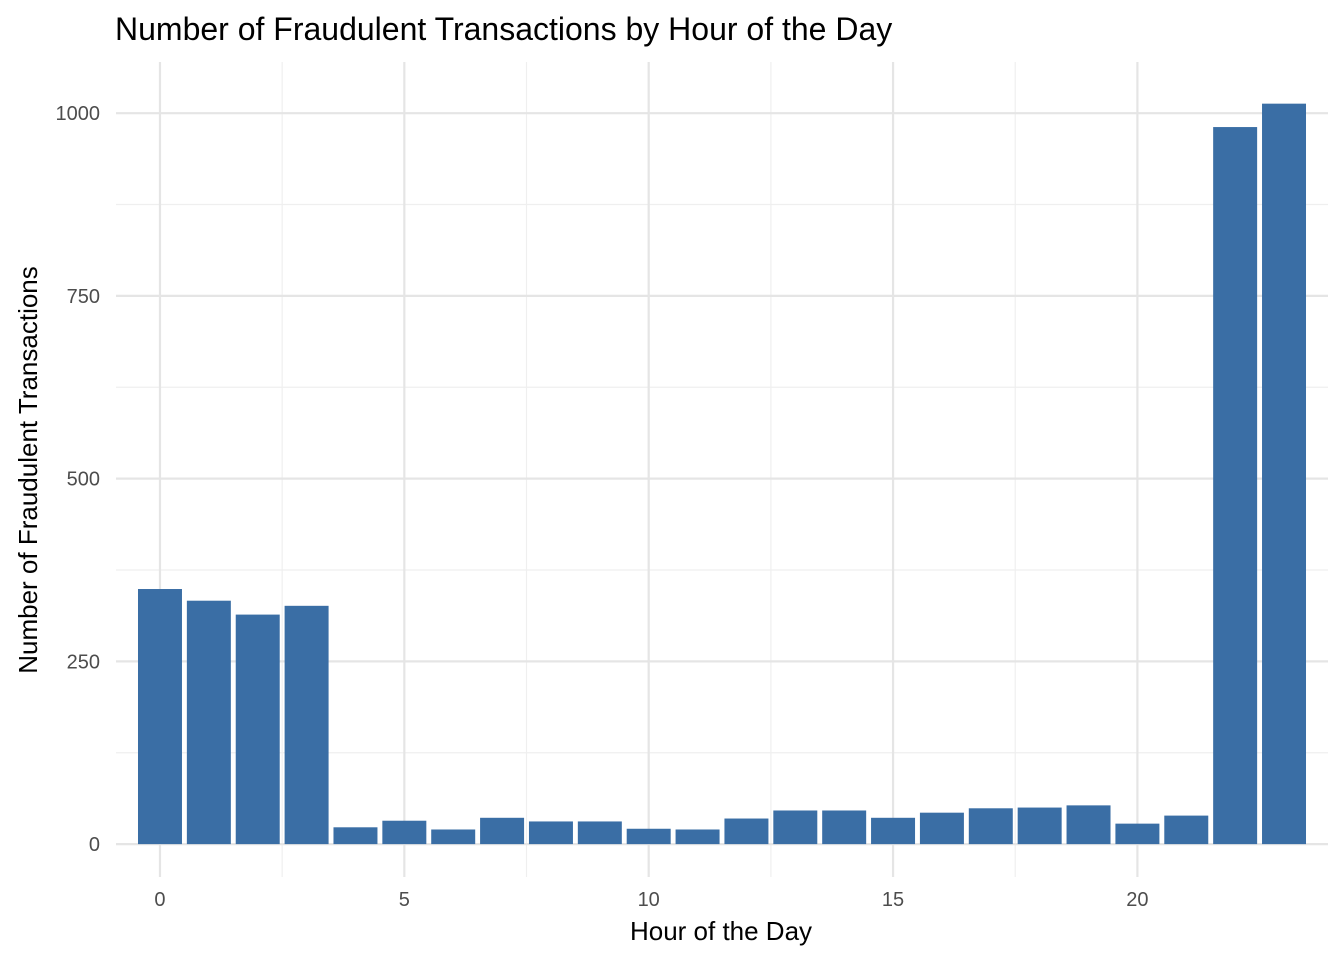  What do you see at coordinates (28, 470) in the screenshot?
I see `y-axis-label: Number of Fraudulent Transactions` at bounding box center [28, 470].